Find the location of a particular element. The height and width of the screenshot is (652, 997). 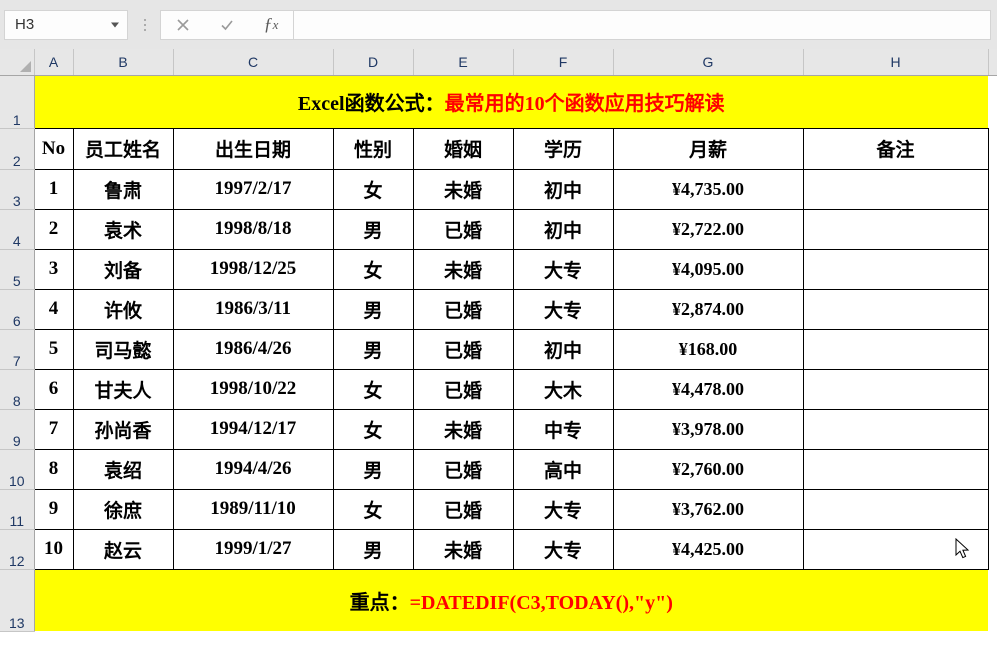

row-header-10: 10 is located at coordinates (17, 469).